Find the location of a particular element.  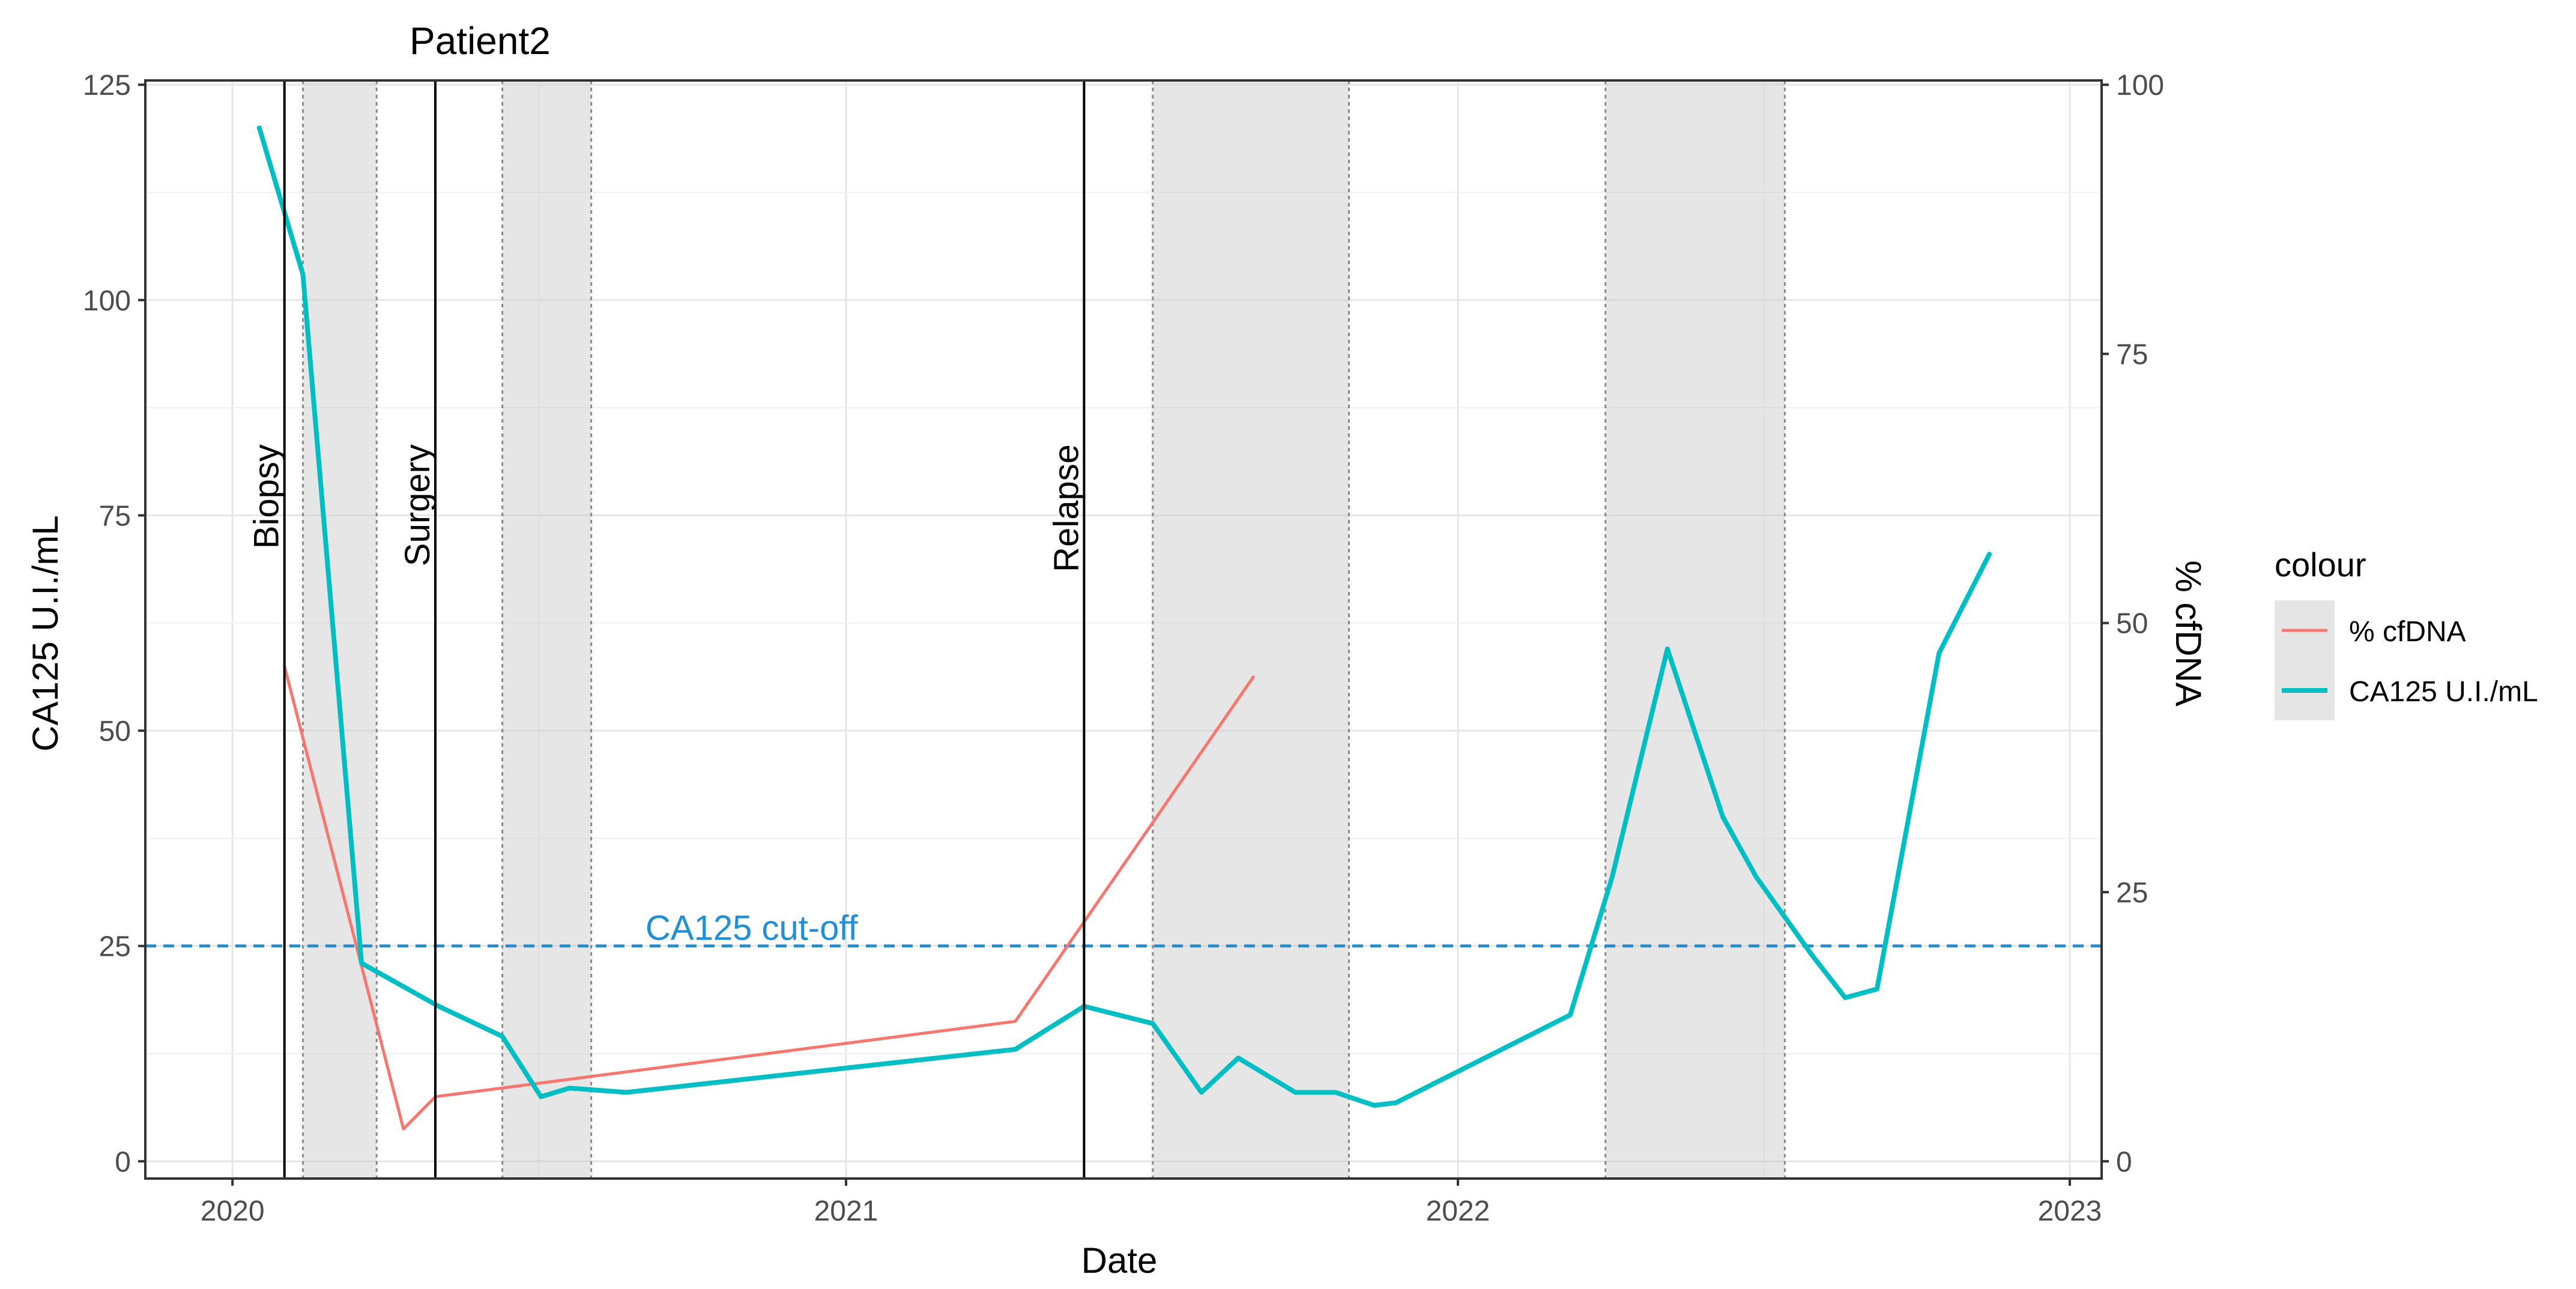

y-right-tick-label-4: 100 is located at coordinates (2140, 85).